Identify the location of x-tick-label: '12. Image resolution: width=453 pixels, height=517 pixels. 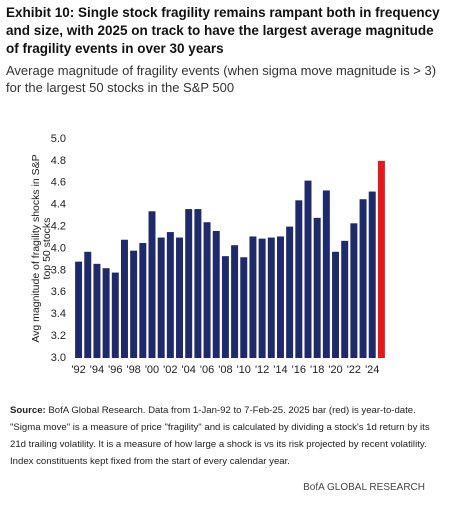
(262, 370).